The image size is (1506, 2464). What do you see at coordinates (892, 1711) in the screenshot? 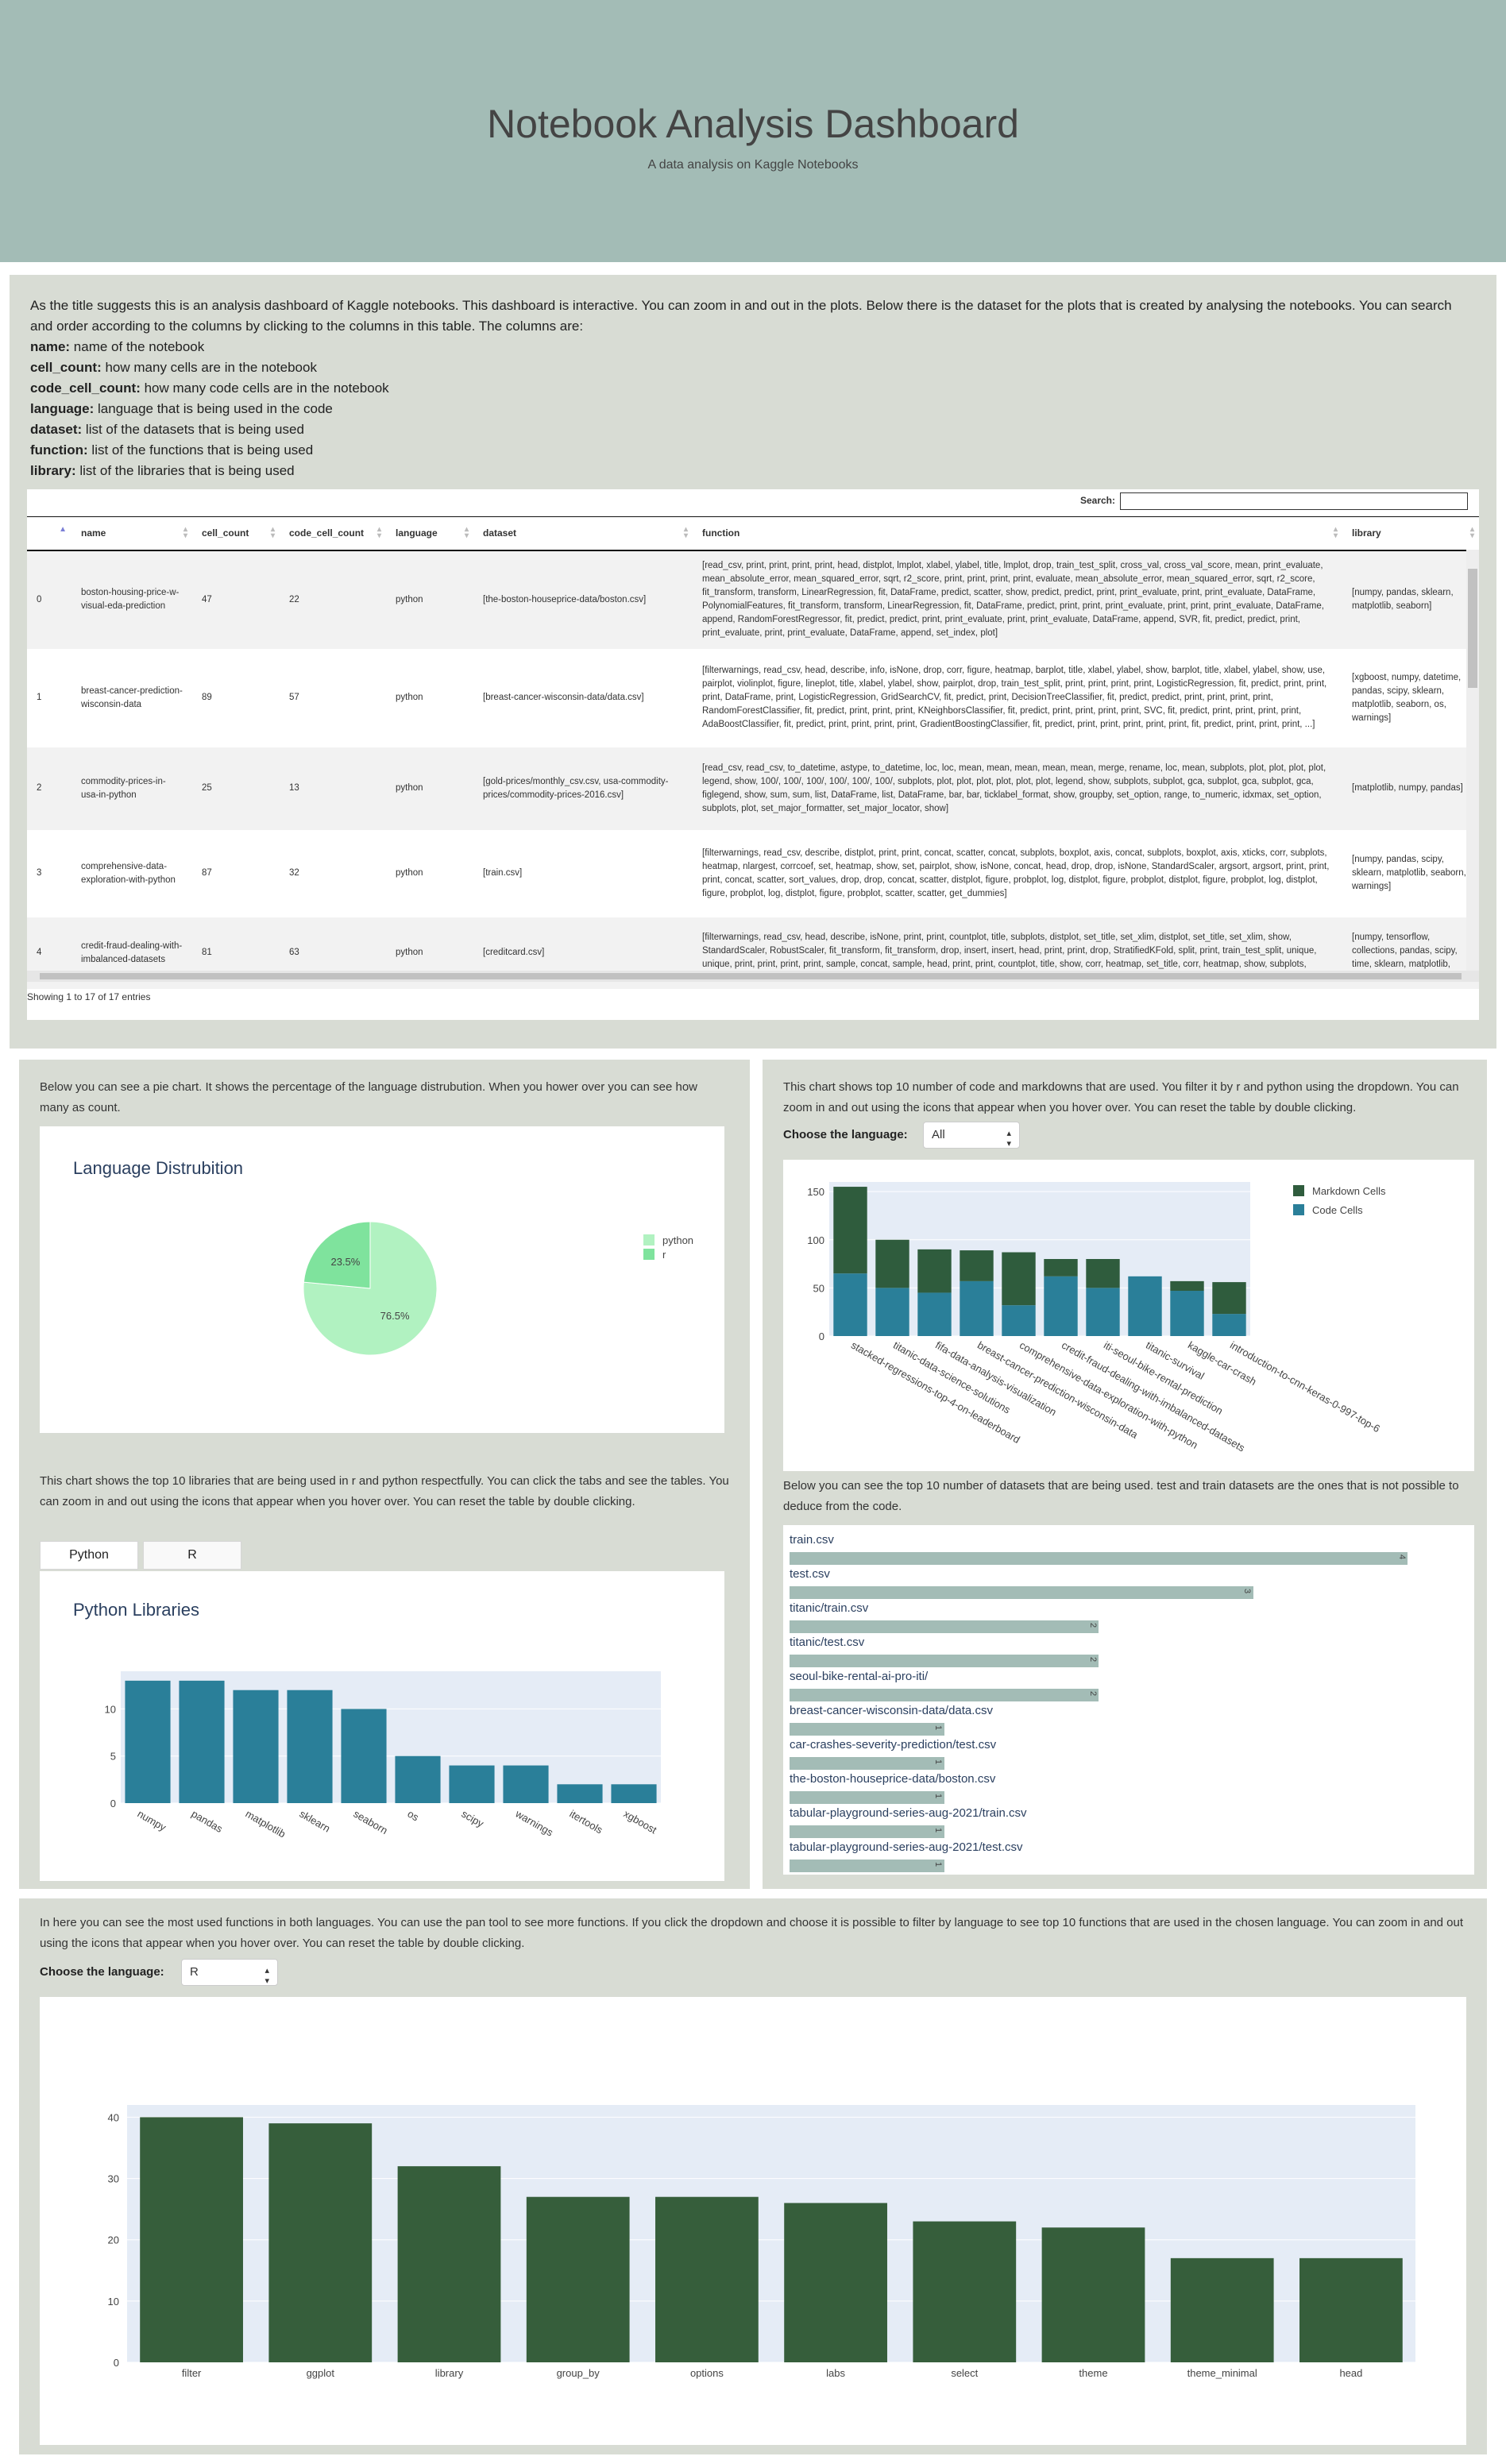
I see `dataset-label: breast-cancer-wisconsin-data/data.csv` at bounding box center [892, 1711].